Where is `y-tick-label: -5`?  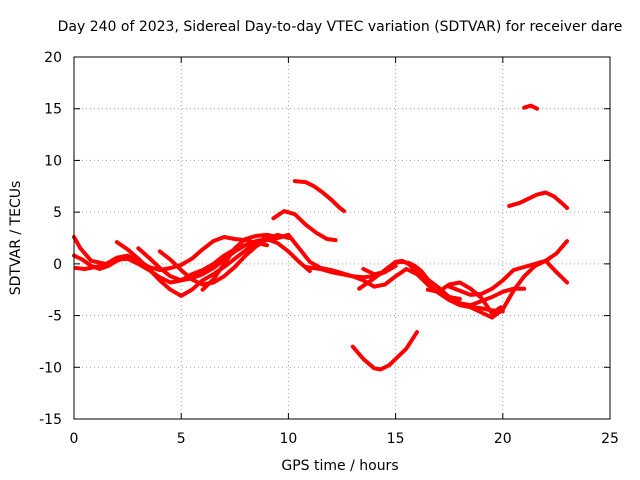
y-tick-label: -5 is located at coordinates (55, 317).